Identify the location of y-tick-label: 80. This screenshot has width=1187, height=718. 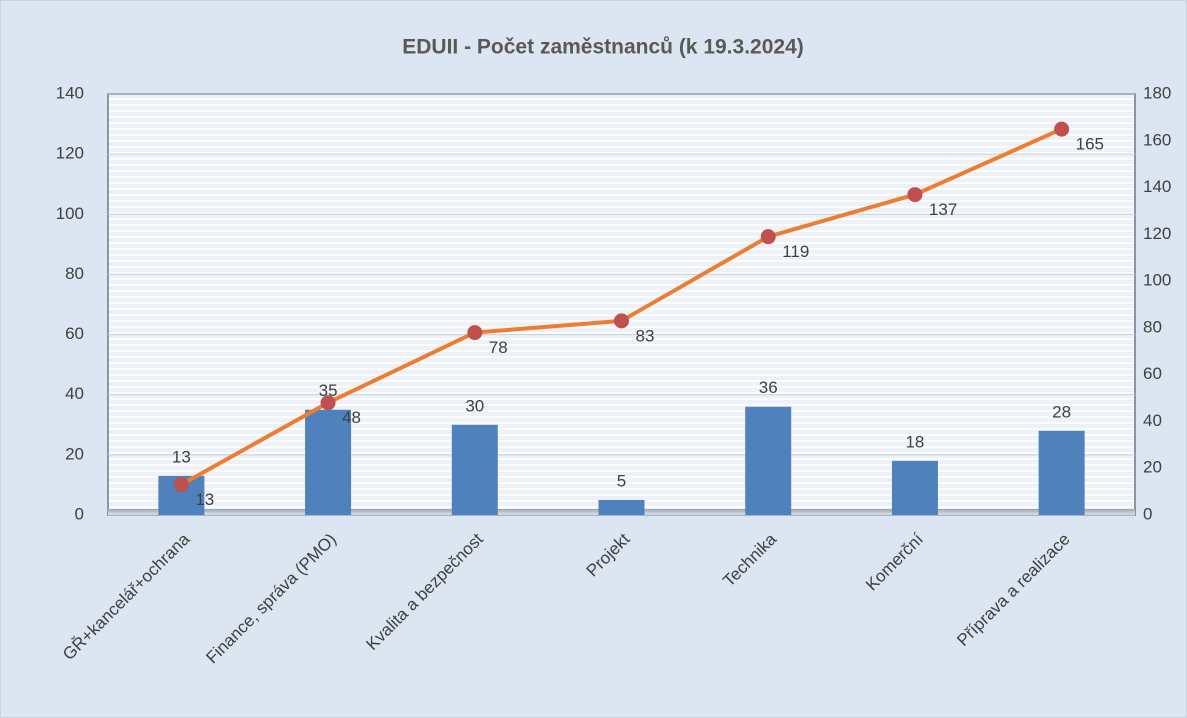
(74, 273).